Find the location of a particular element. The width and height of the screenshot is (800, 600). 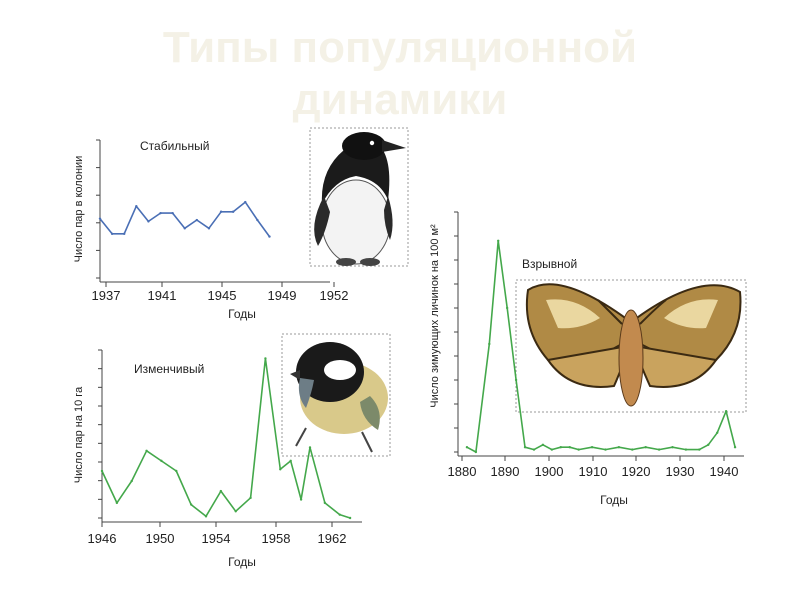

explosive-x-tick-label: 1920 is located at coordinates (636, 471).